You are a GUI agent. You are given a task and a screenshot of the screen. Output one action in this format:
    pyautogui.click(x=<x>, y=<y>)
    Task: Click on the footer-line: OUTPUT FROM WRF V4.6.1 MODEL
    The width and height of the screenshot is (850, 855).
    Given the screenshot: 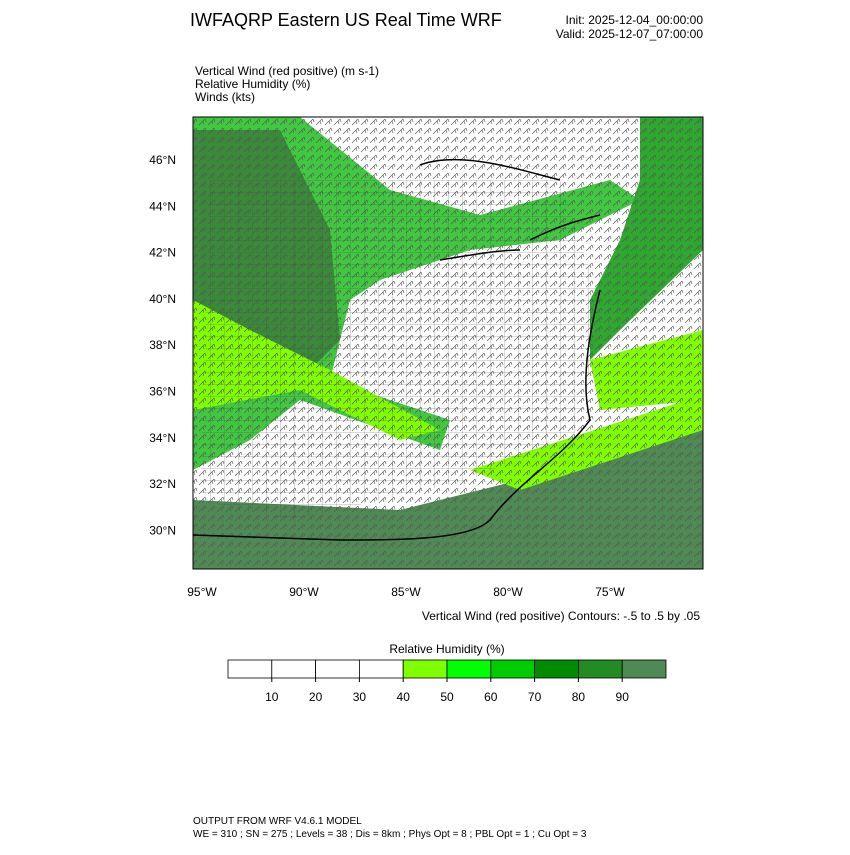 What is the action you would take?
    pyautogui.click(x=277, y=821)
    